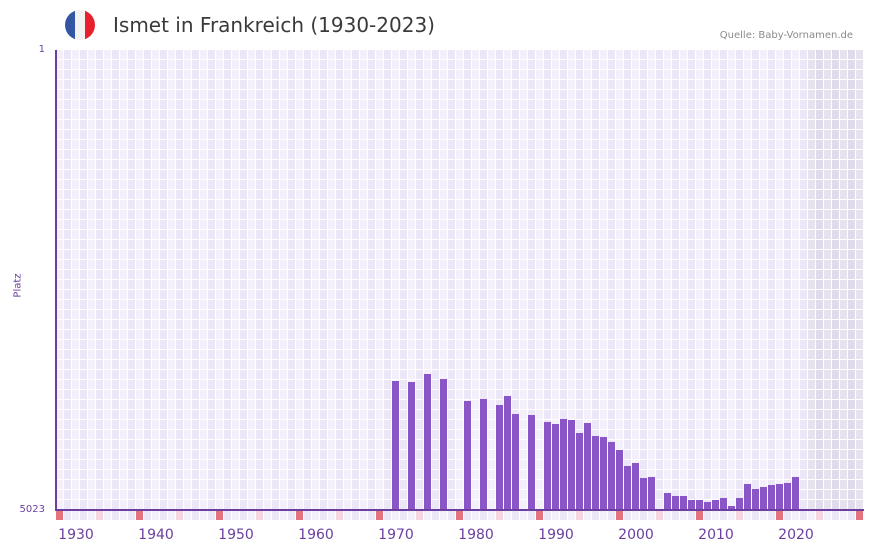 This screenshot has width=873, height=552. I want to click on bar-1972, so click(411, 445).